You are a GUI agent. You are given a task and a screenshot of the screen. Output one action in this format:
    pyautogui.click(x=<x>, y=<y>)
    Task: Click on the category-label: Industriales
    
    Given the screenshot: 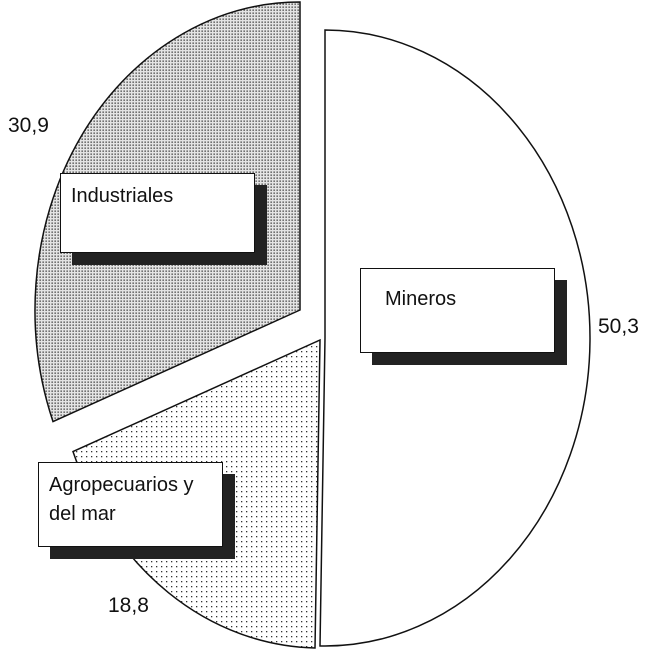 What is the action you would take?
    pyautogui.click(x=157, y=213)
    